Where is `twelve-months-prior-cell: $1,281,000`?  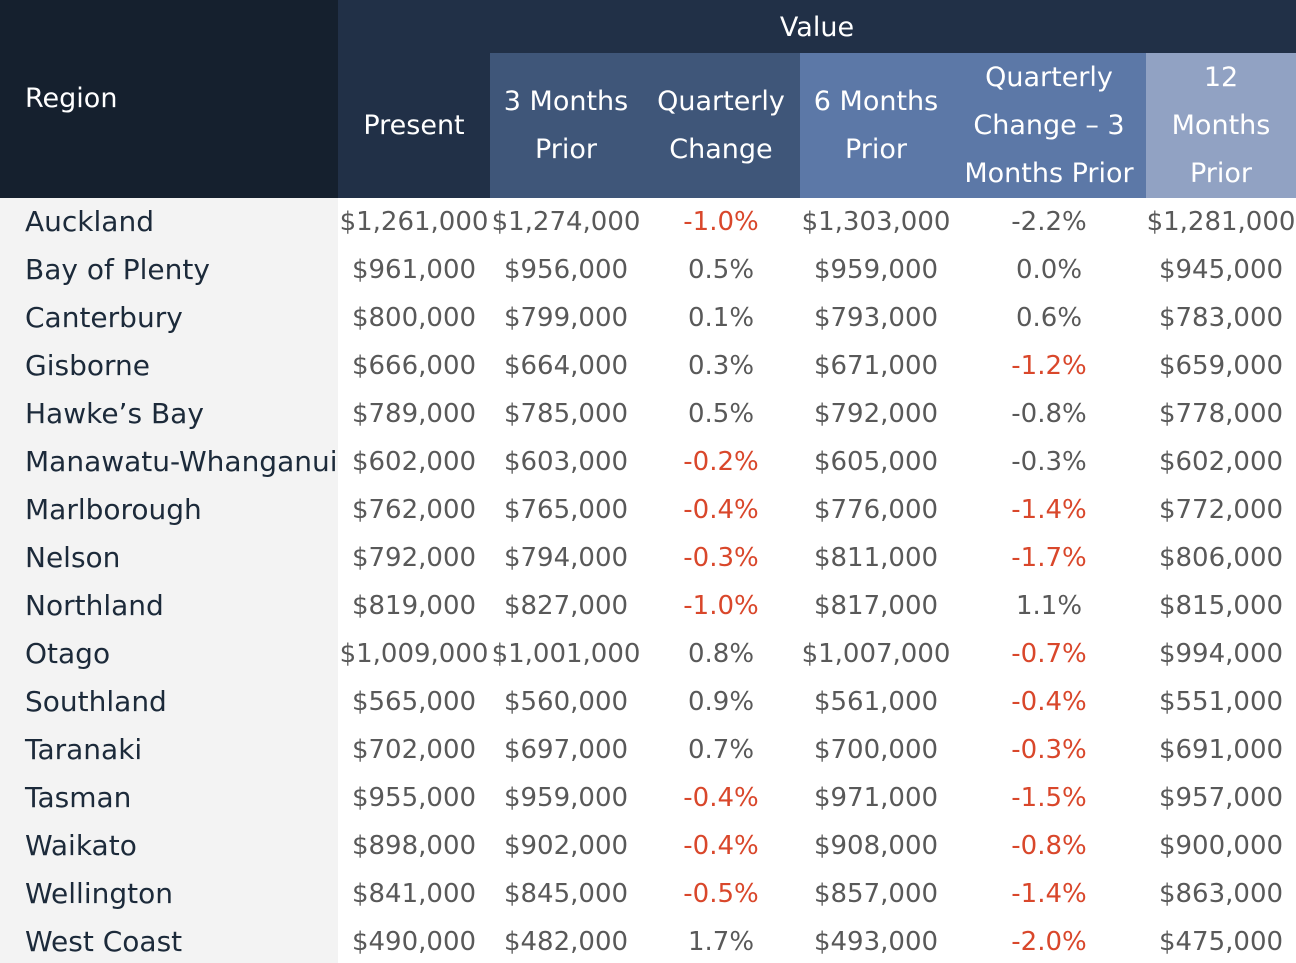 twelve-months-prior-cell: $1,281,000 is located at coordinates (1221, 222).